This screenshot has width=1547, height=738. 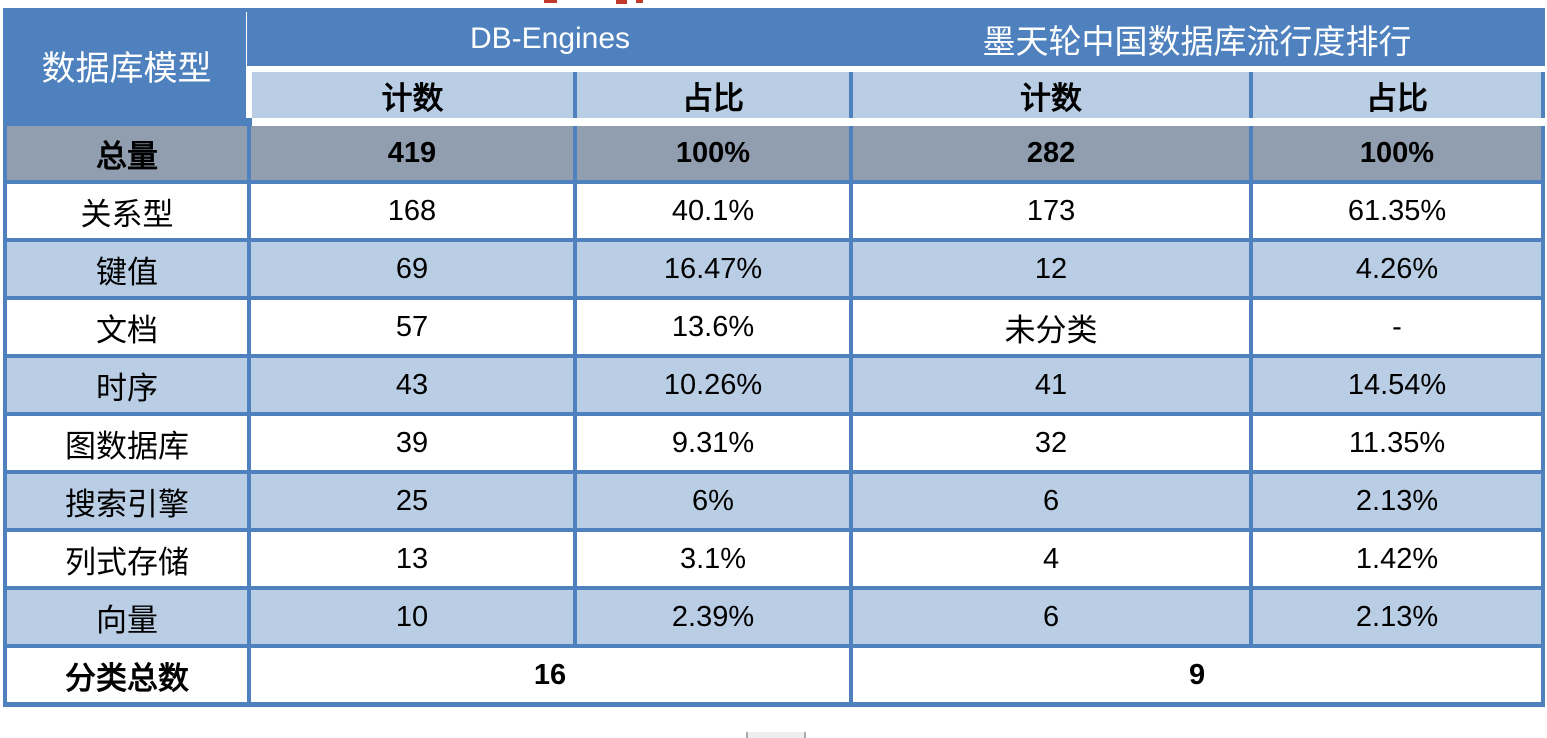 I want to click on corner-header-database-model: 数据库模型, so click(x=127, y=67).